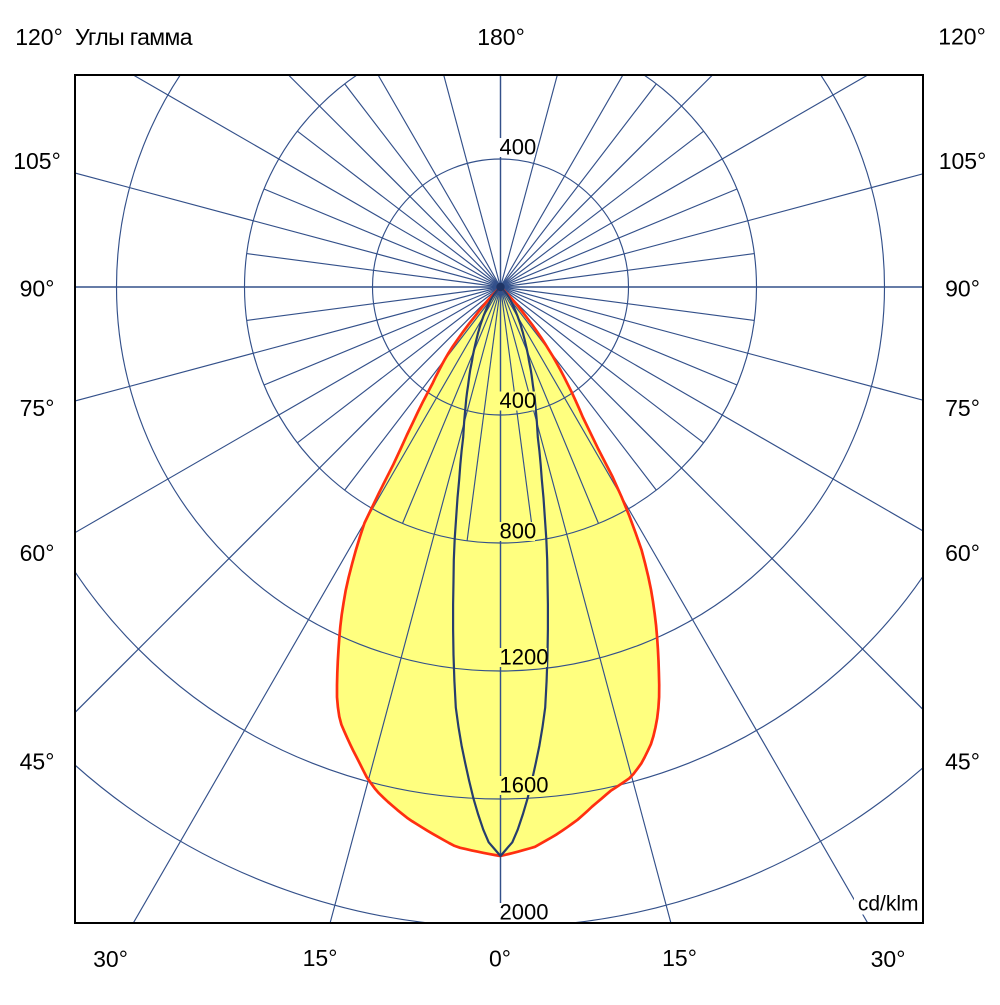 The image size is (1000, 1005). I want to click on svg-text: 2000, so click(524, 912).